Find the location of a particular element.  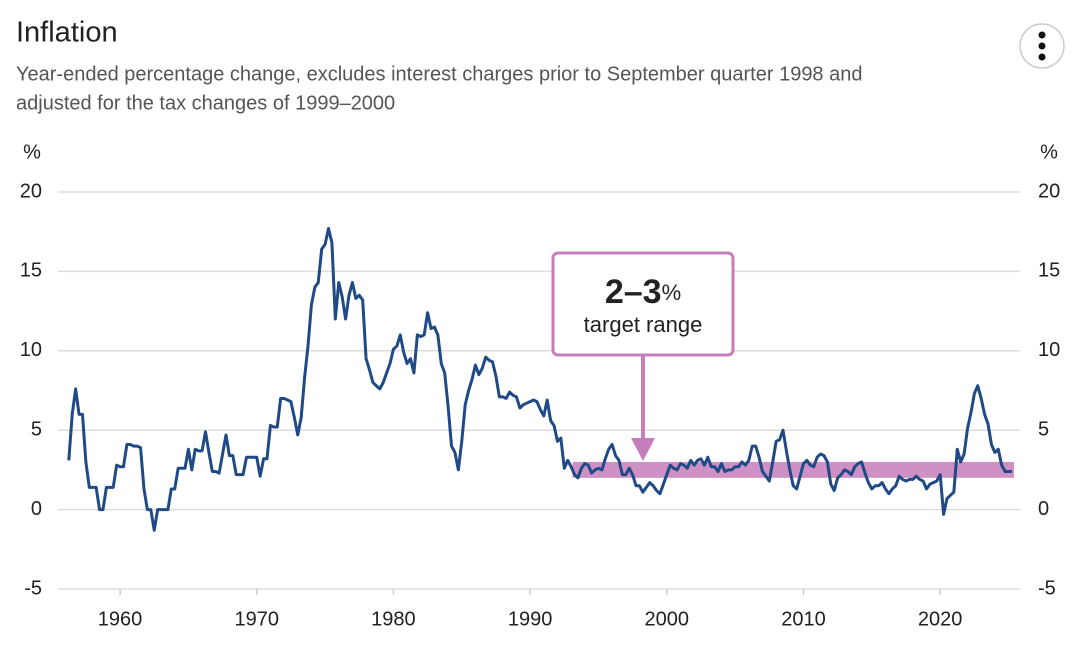

x-tick-label: 1980 is located at coordinates (393, 619).